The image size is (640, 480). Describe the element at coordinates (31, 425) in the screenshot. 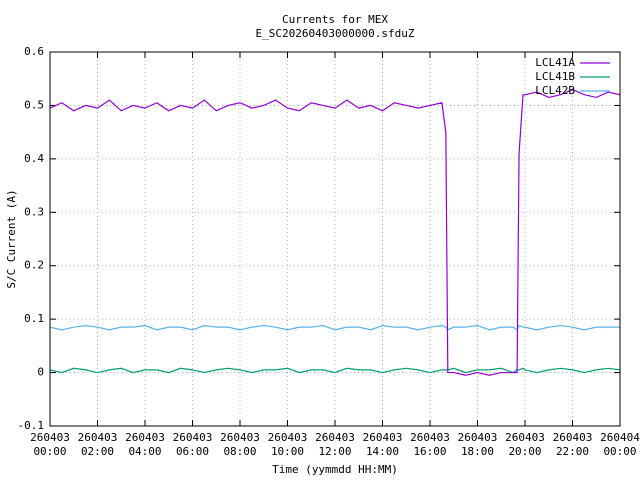

I see `y-tick-label: -0.1` at that location.